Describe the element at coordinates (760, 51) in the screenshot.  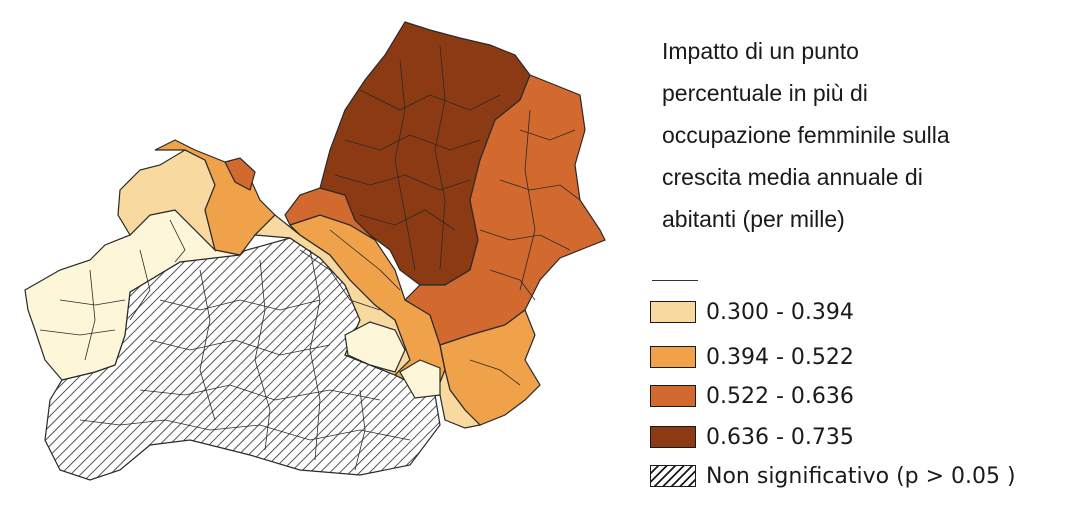
I see `title-line-1: Impatto di un punto` at that location.